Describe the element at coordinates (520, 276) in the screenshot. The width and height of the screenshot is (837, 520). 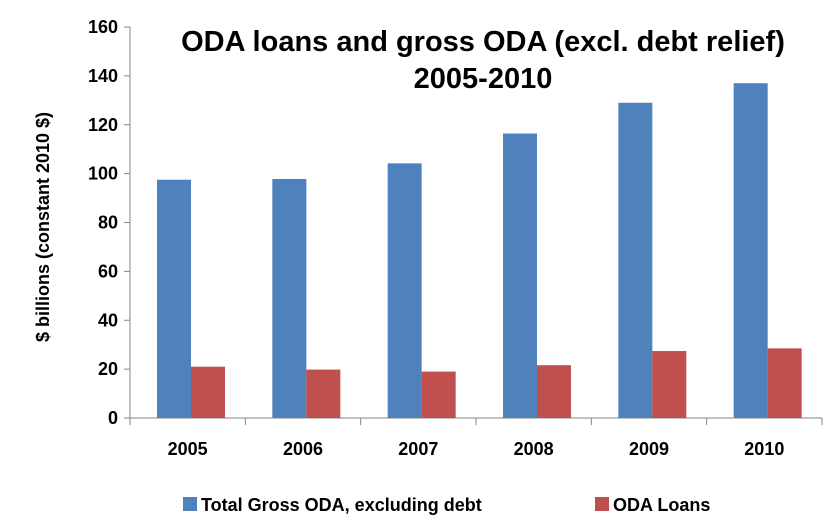
I see `bar-total-gross-oda-2008` at that location.